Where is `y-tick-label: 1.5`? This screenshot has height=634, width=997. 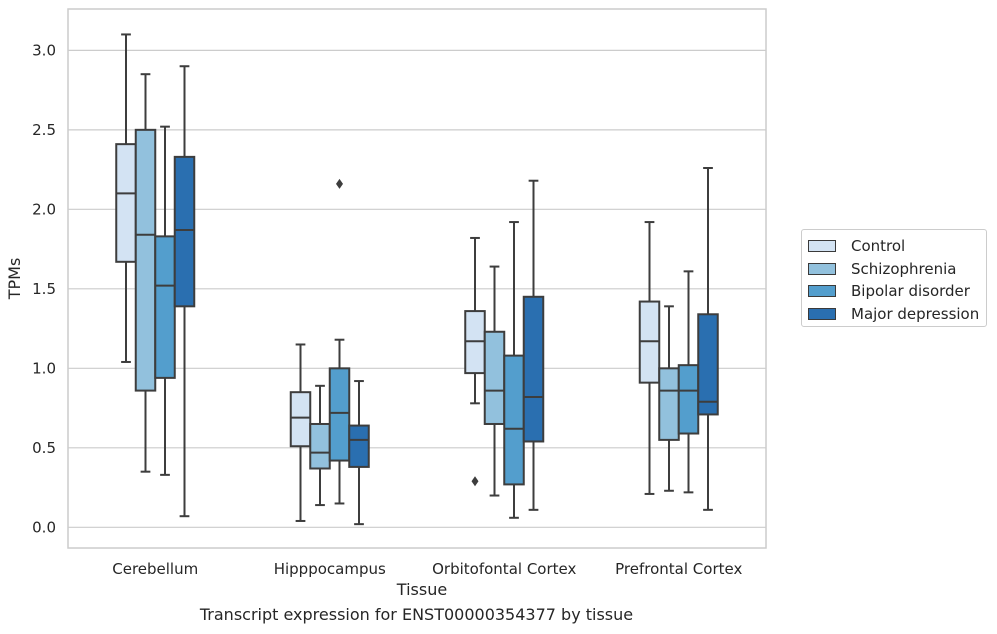
y-tick-label: 1.5 is located at coordinates (44, 289).